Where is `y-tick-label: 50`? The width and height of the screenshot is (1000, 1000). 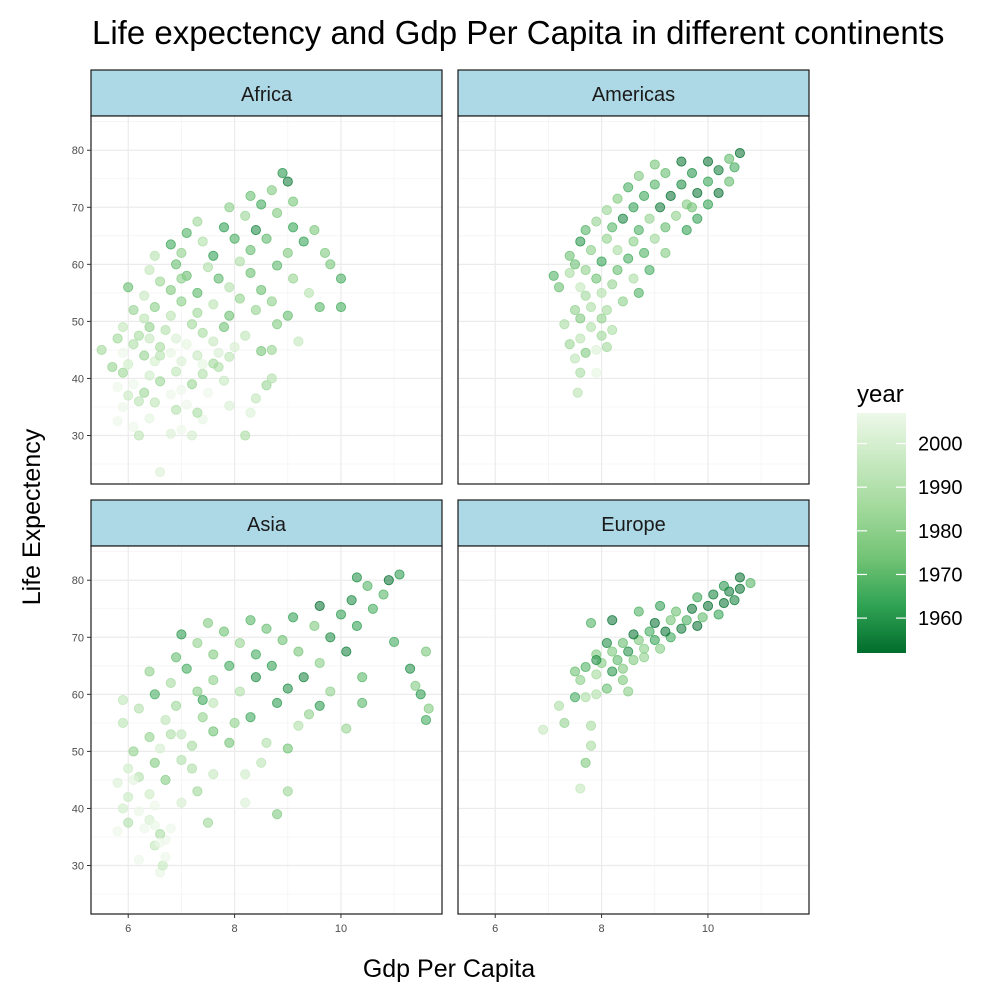 y-tick-label: 50 is located at coordinates (78, 322).